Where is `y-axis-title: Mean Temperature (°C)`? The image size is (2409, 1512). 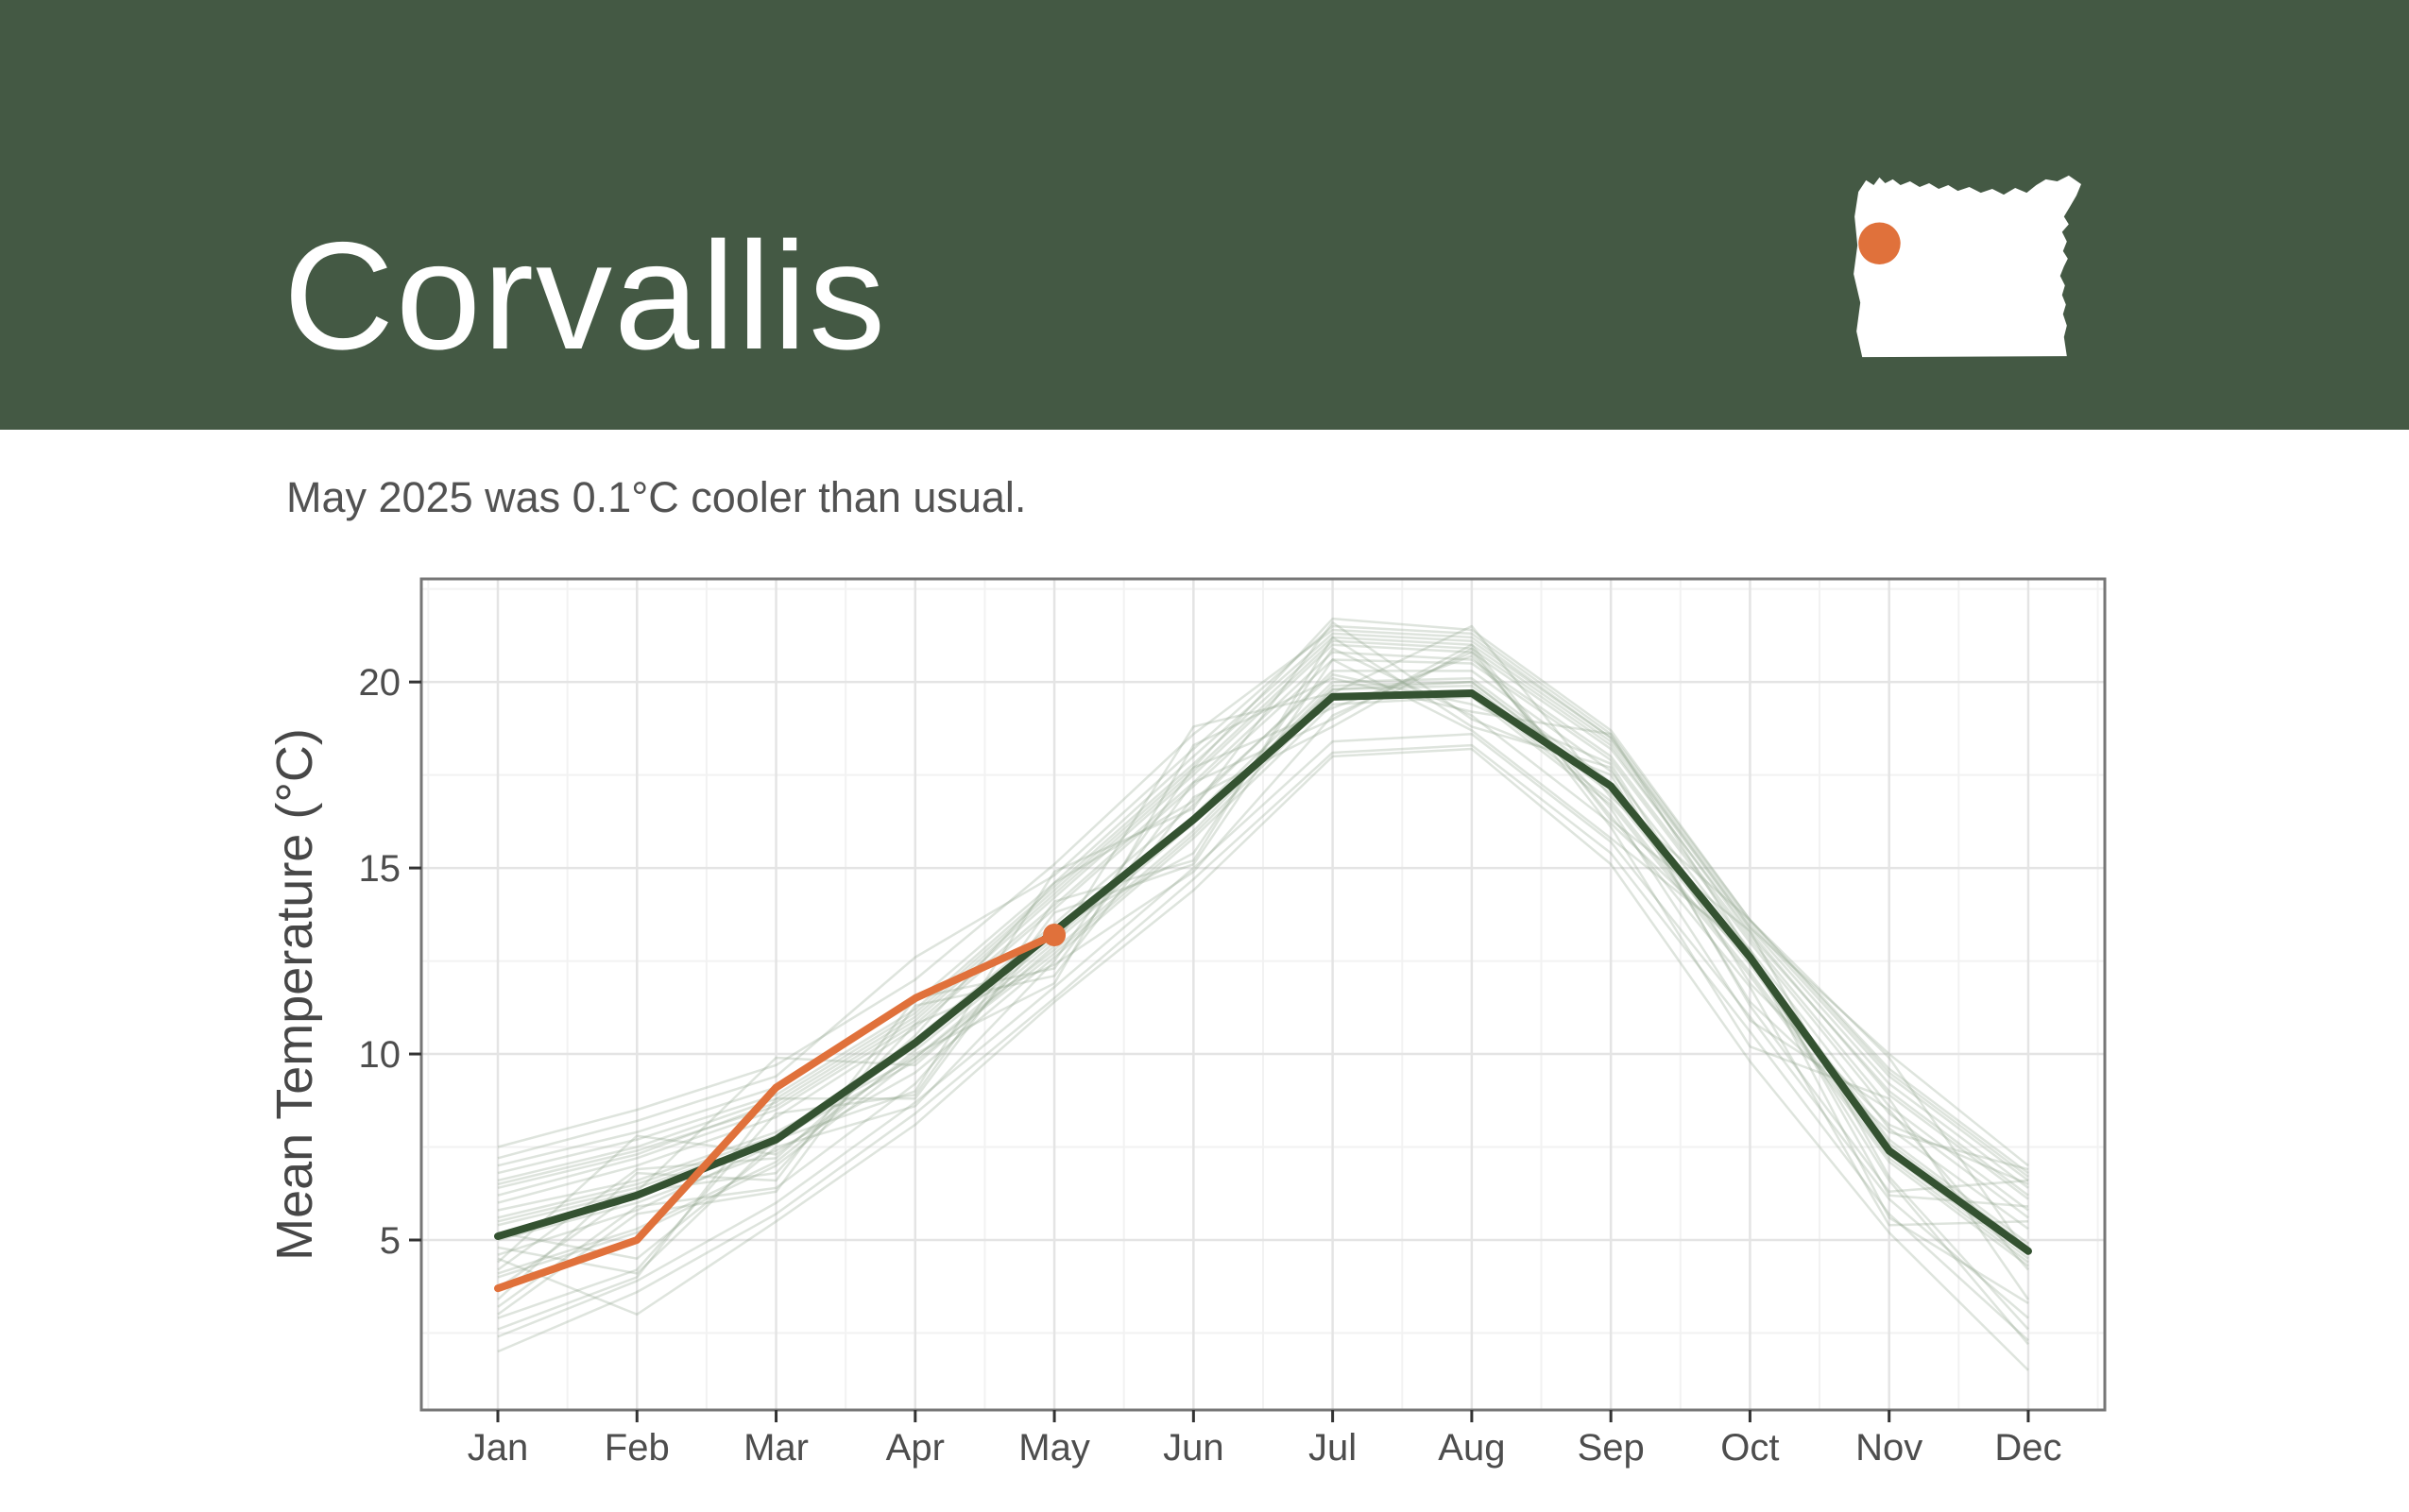
y-axis-title: Mean Temperature (°C) is located at coordinates (294, 995).